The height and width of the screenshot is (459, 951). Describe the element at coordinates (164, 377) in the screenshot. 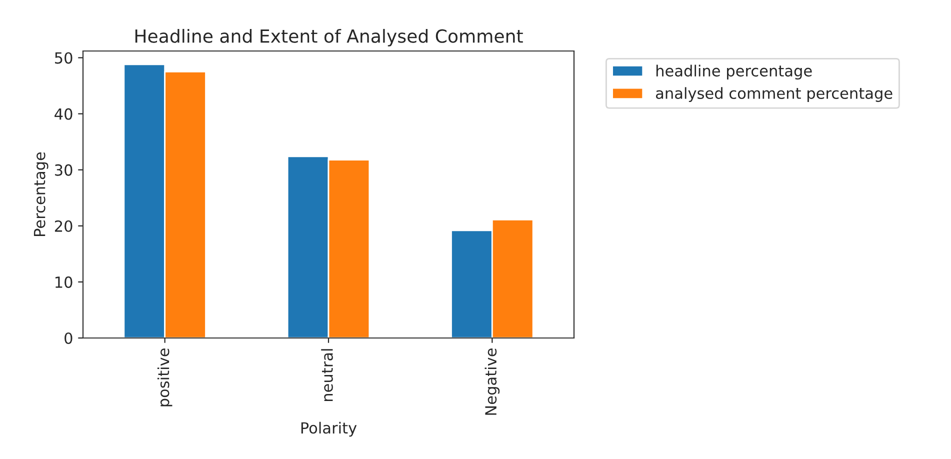

I see `x-tick-label: positive` at that location.